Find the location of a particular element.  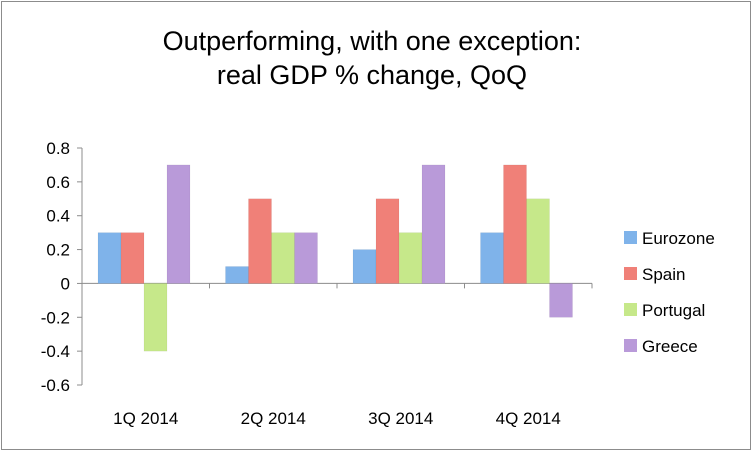

y-tick-label: 0.4 is located at coordinates (58, 216).